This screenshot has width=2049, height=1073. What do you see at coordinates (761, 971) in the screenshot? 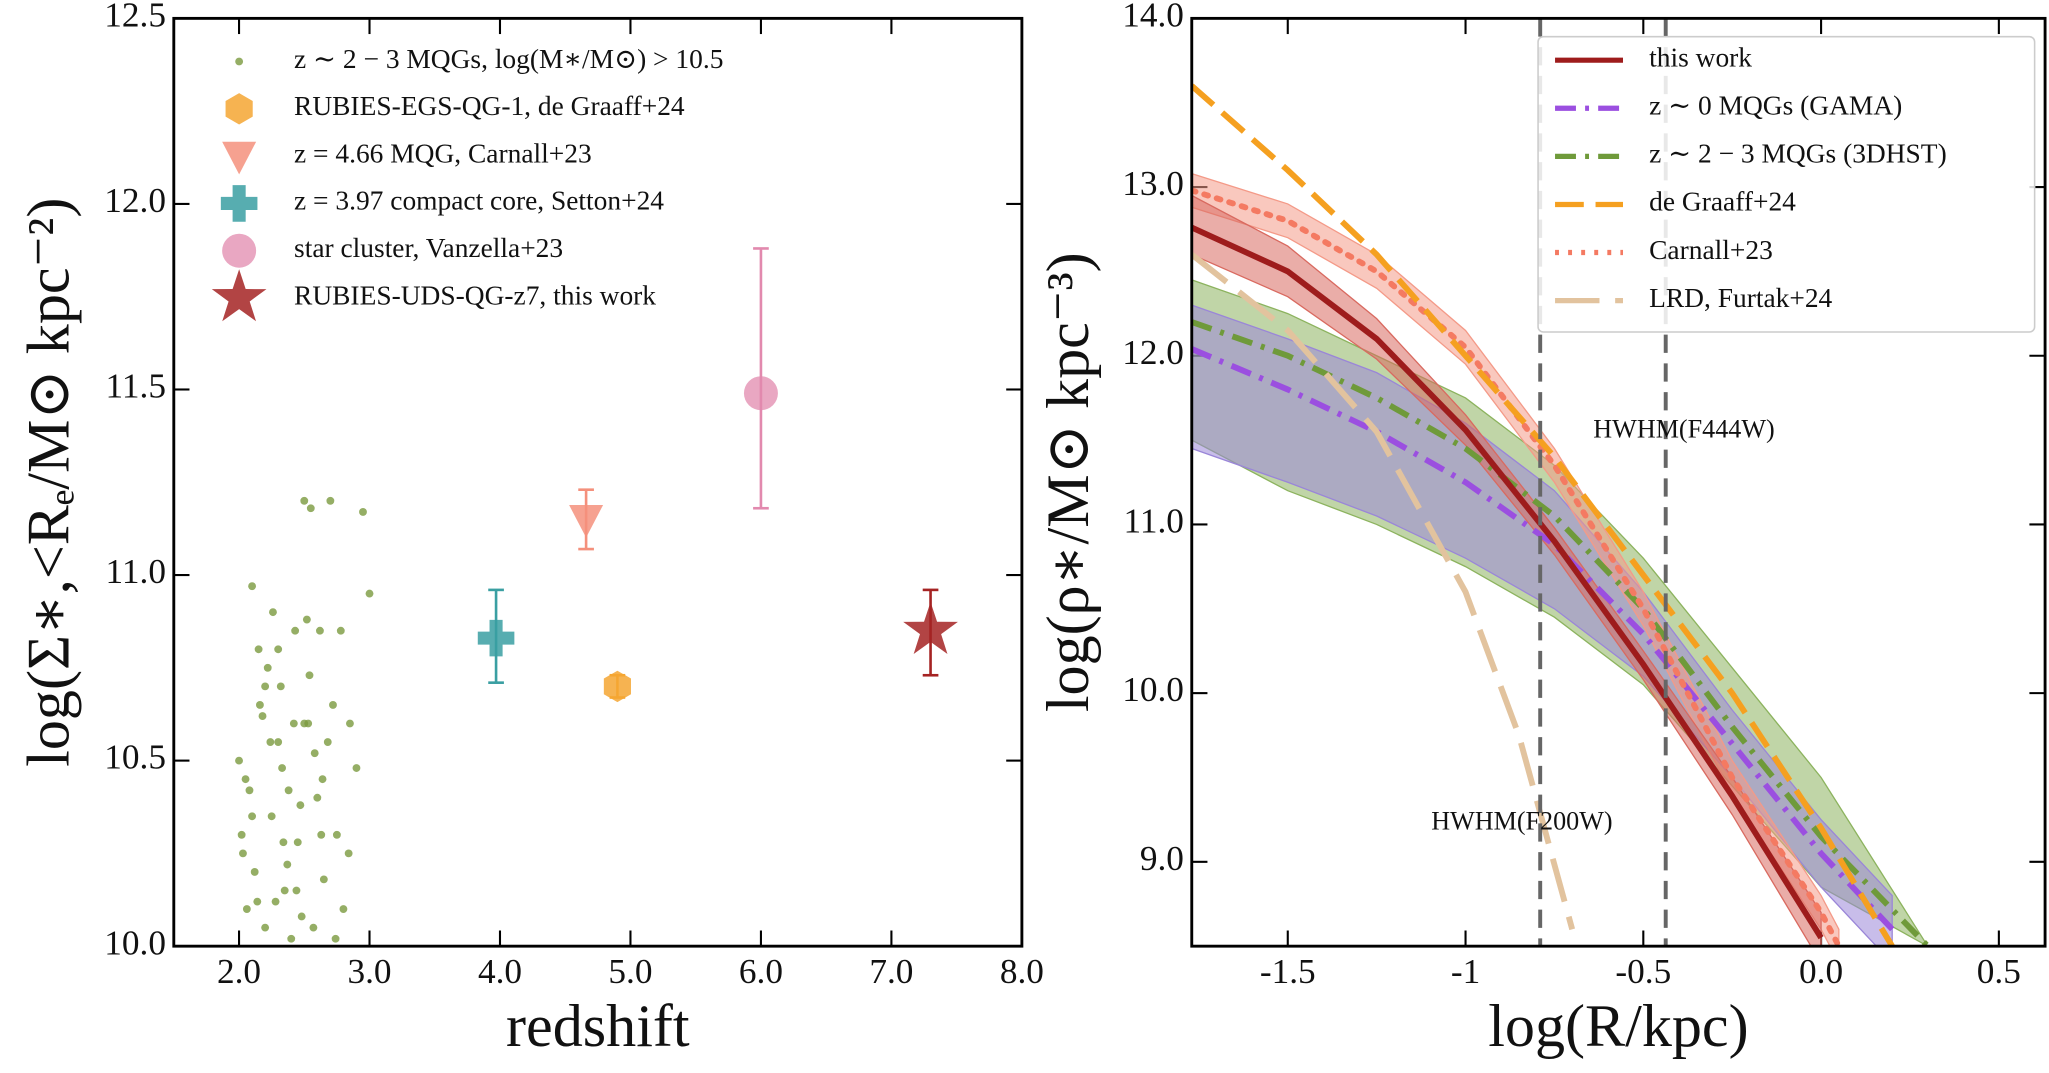
I see `x-tick-label: 6.0` at bounding box center [761, 971].